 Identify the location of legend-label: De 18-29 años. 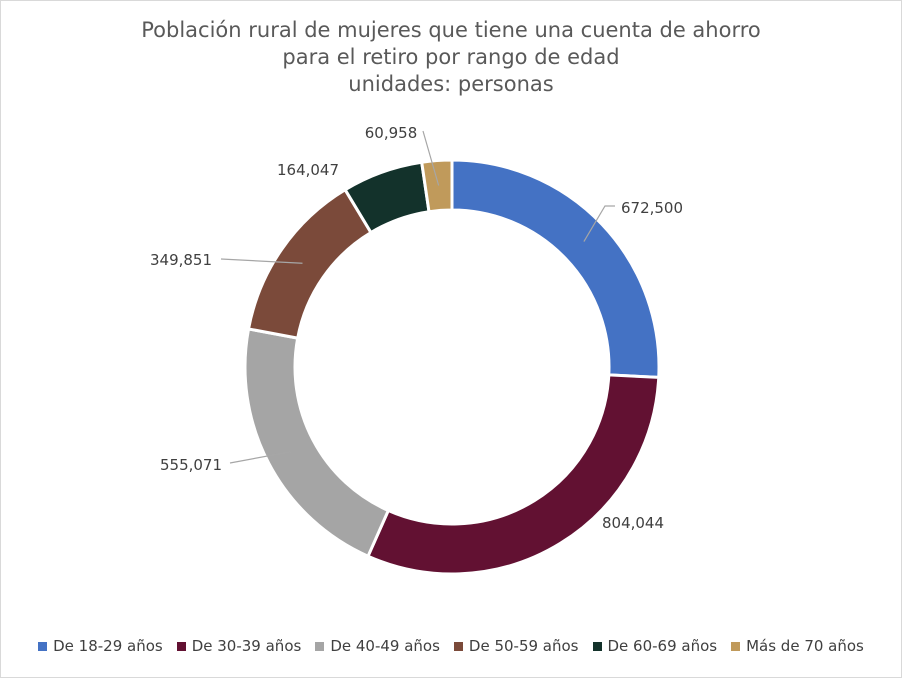
(108, 646).